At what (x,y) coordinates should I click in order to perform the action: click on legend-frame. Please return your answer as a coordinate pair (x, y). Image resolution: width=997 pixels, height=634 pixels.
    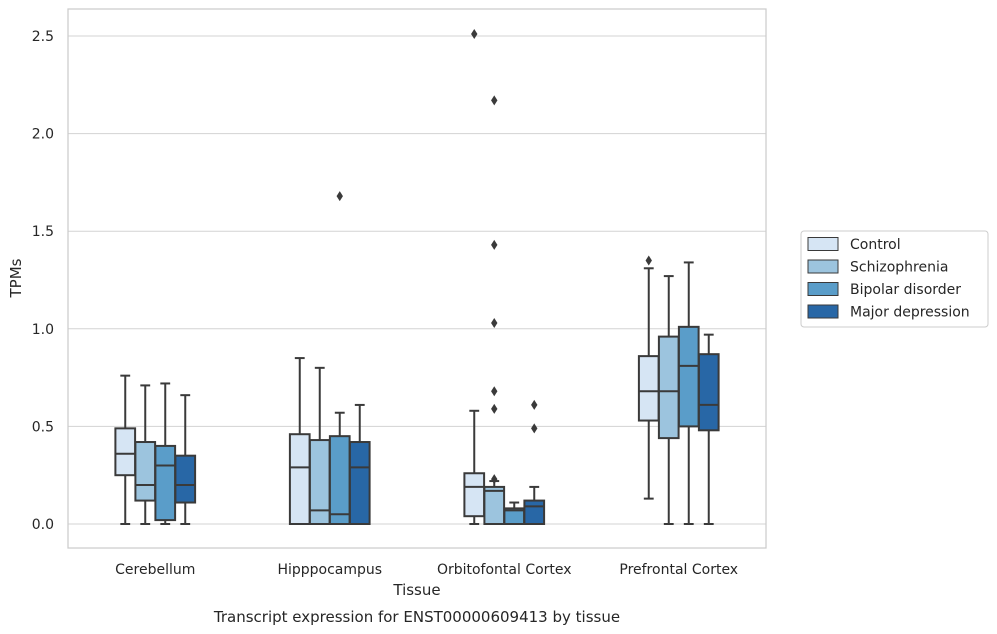
    Looking at the image, I should click on (894, 279).